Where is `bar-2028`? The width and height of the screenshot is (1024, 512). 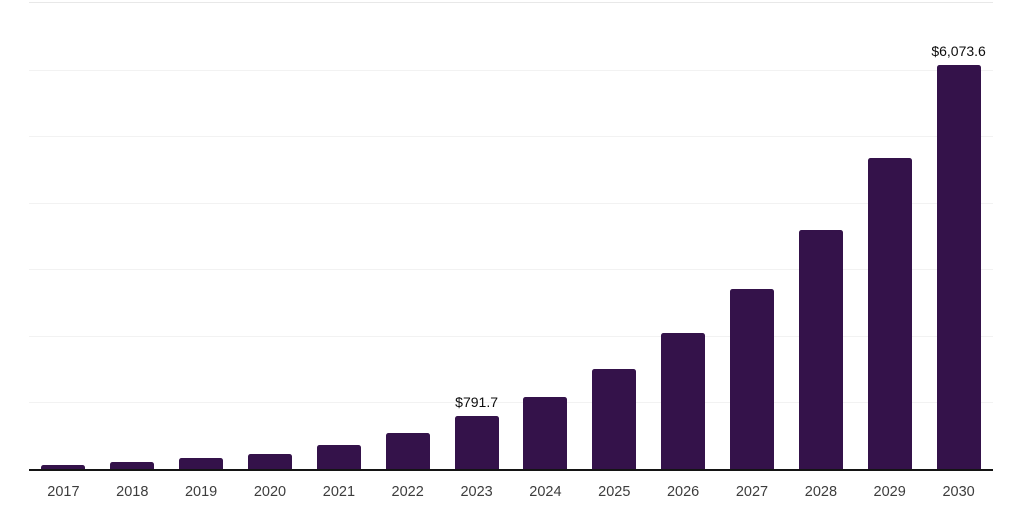
bar-2028 is located at coordinates (820, 349).